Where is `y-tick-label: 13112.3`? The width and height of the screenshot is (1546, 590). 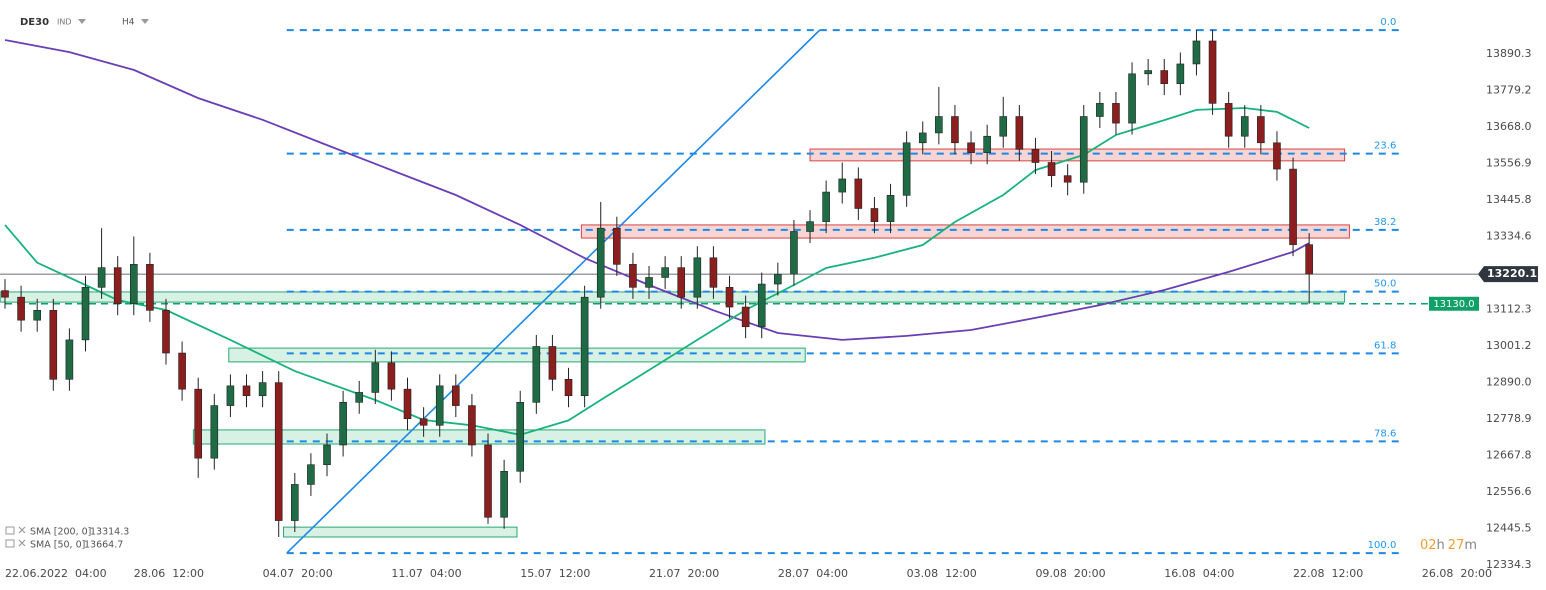
y-tick-label: 13112.3 is located at coordinates (1509, 309).